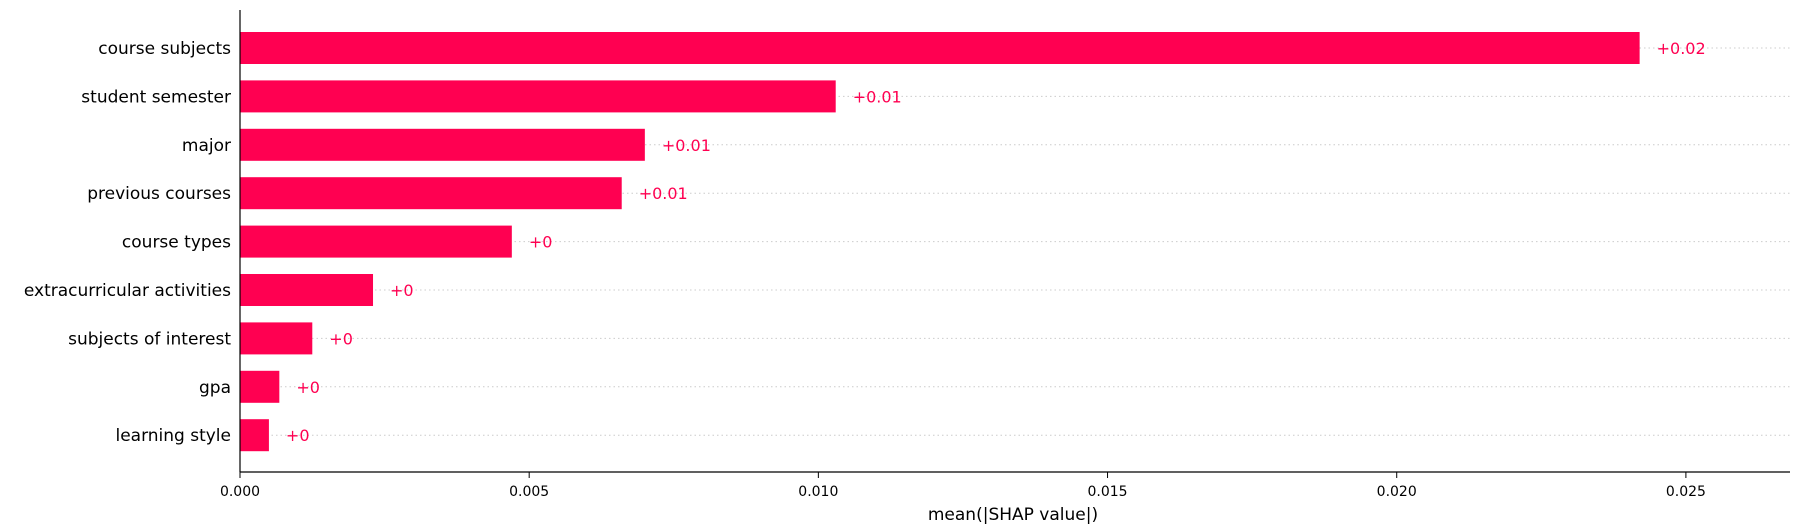  I want to click on category-label: course types, so click(176, 243).